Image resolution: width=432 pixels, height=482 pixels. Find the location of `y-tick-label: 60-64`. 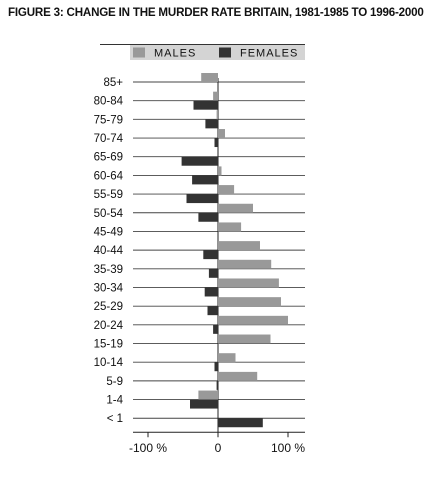

y-tick-label: 60-64 is located at coordinates (109, 176).